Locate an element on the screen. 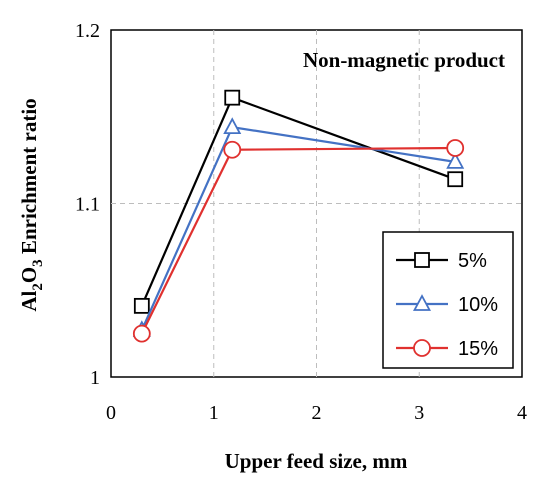 This screenshot has height=486, width=550. y-tick-labels: 1 1.1 1.2 is located at coordinates (87, 204).